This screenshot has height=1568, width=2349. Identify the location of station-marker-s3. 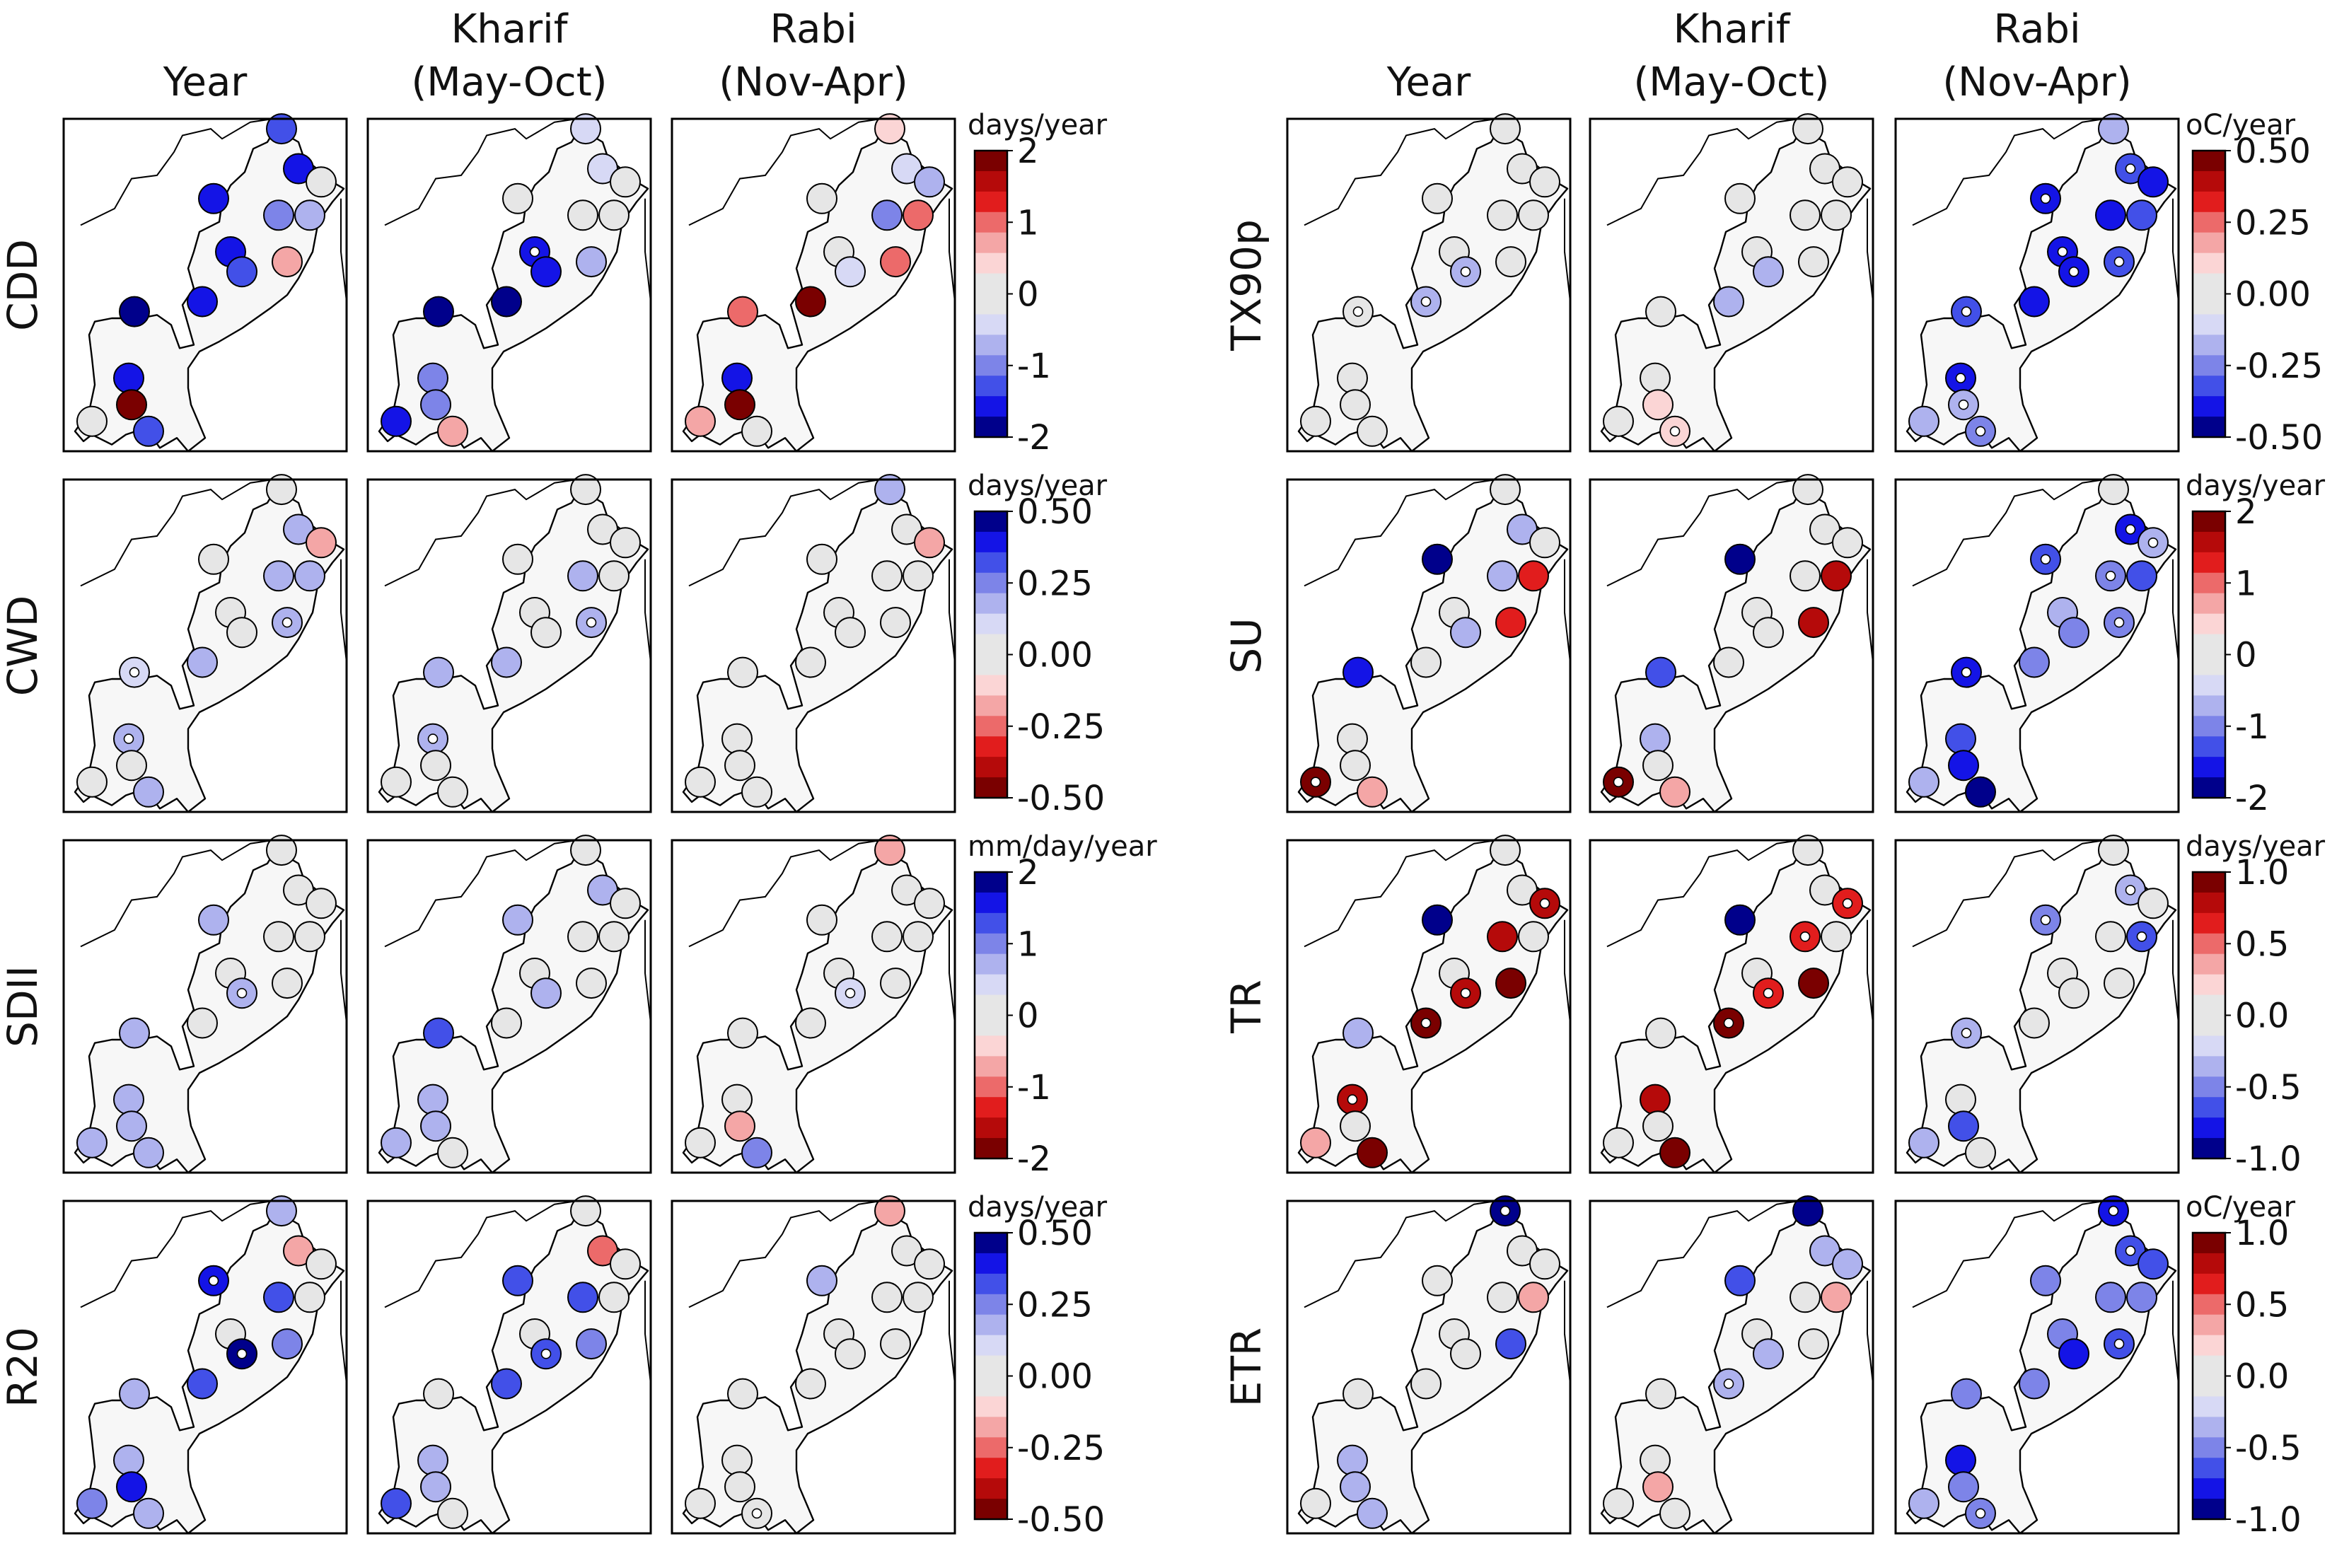
(1544, 543).